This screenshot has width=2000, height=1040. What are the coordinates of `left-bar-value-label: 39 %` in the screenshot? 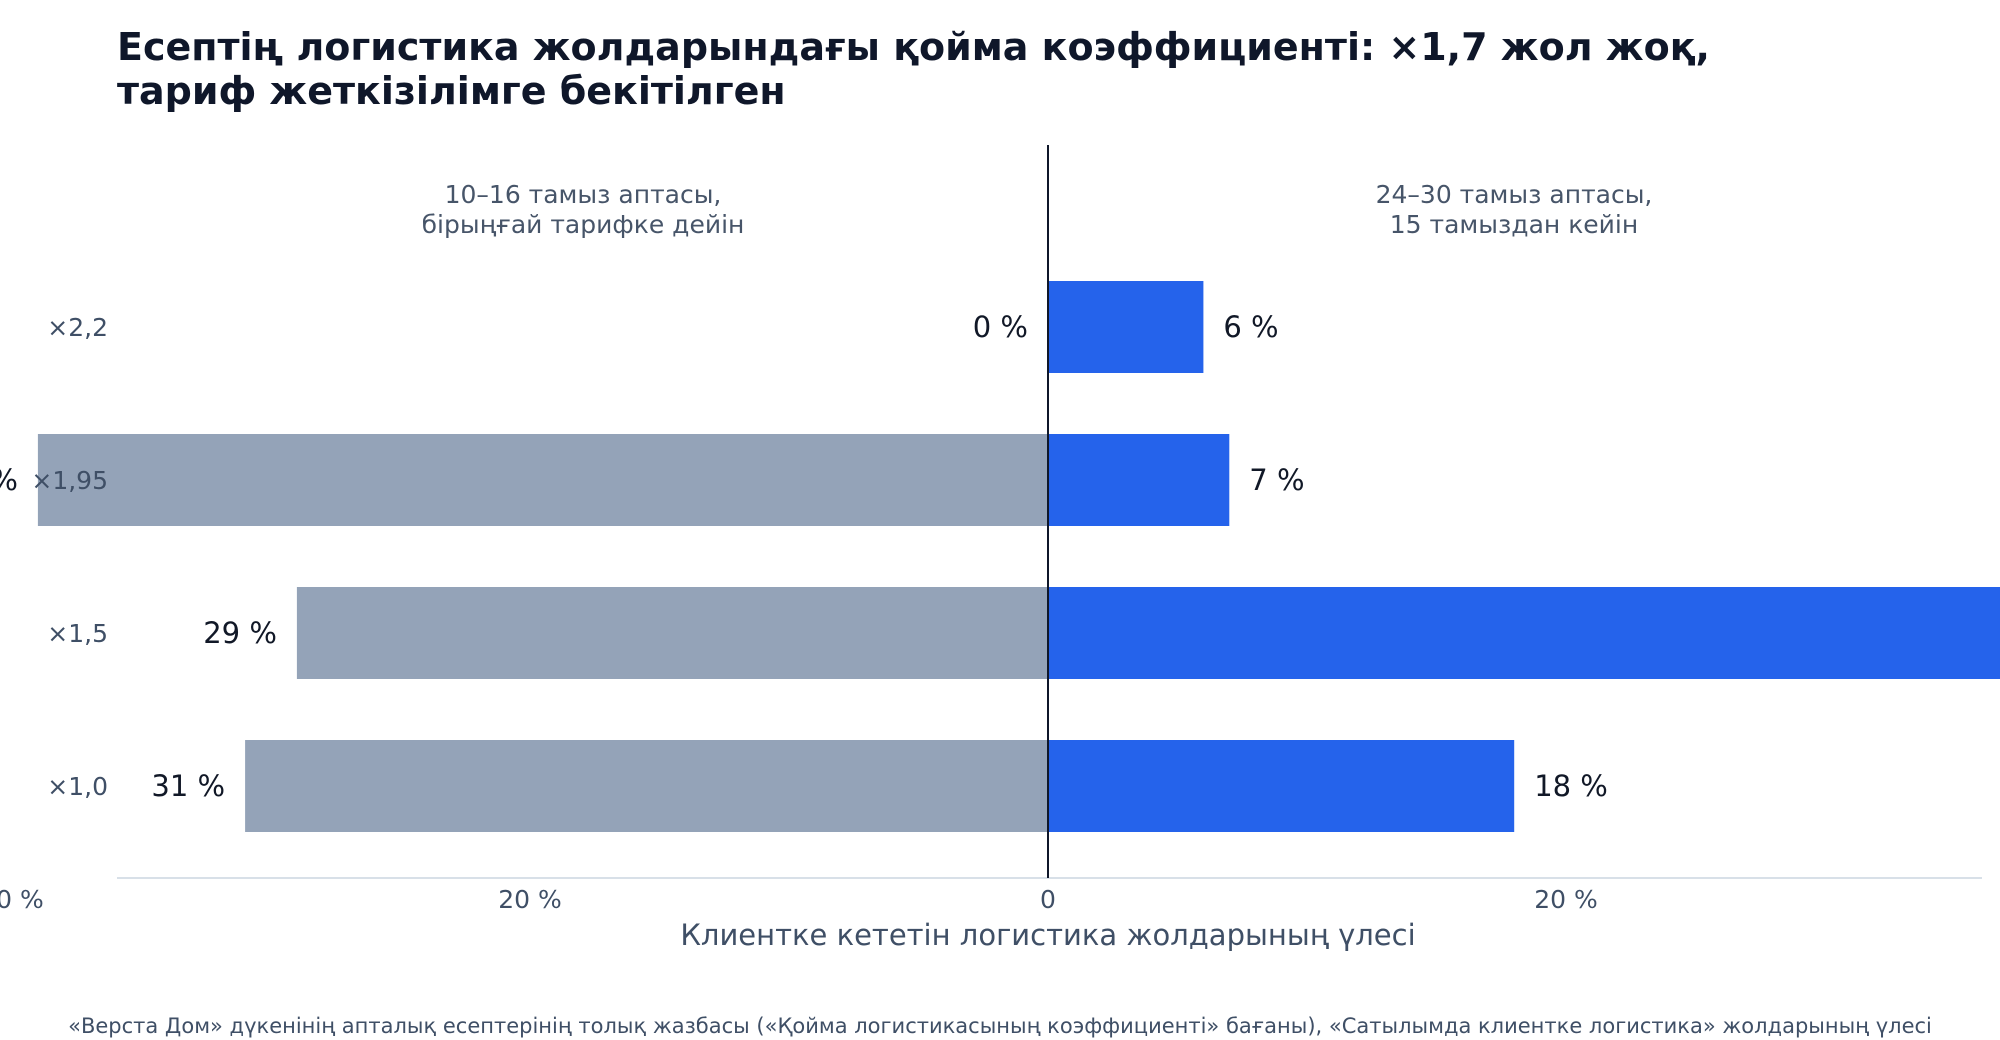 It's located at (9, 480).